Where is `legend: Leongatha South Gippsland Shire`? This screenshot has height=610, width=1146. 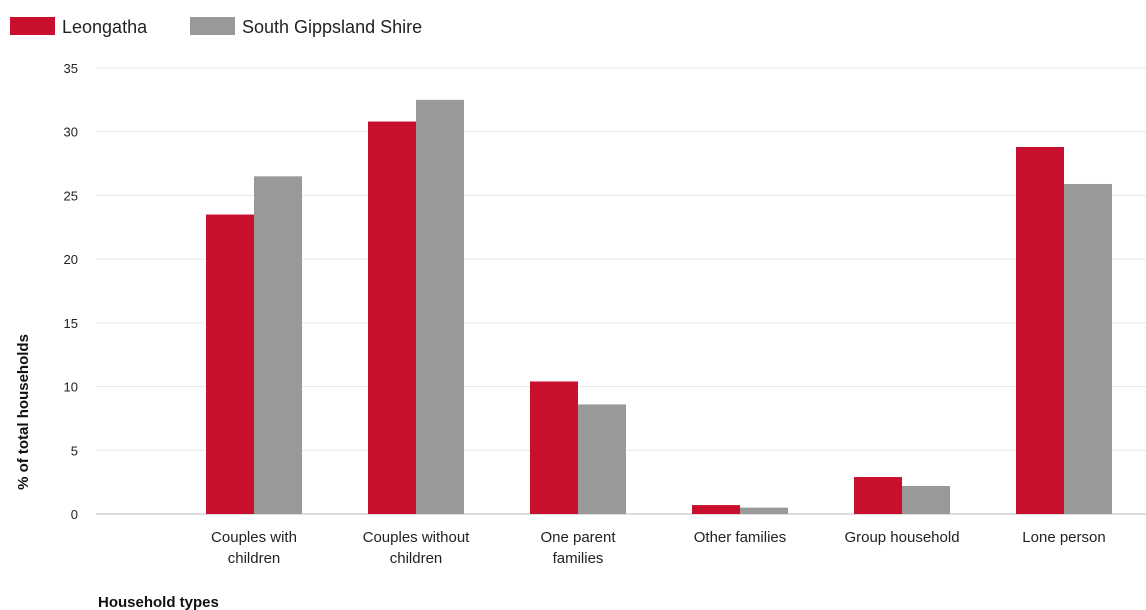 legend: Leongatha South Gippsland Shire is located at coordinates (216, 27).